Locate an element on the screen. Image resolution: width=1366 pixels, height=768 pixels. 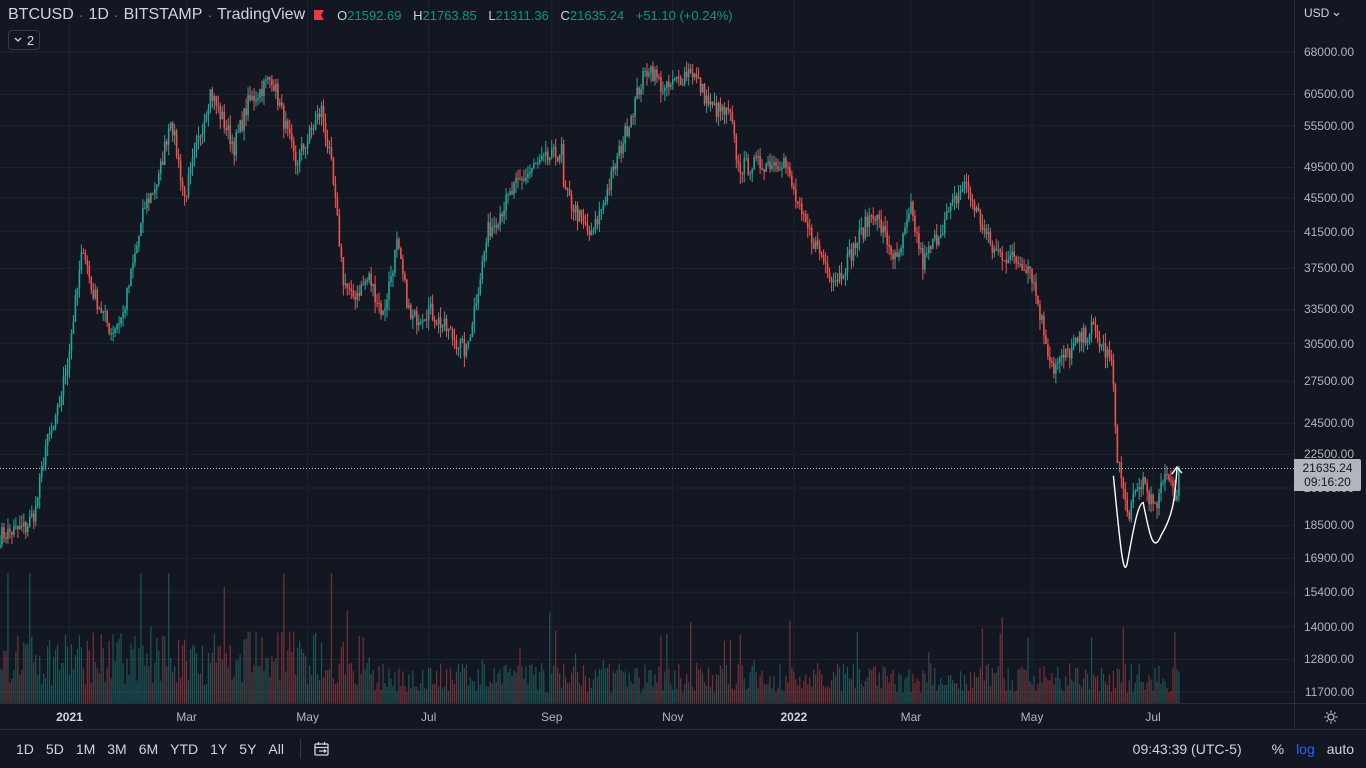
flag-icon is located at coordinates (319, 15).